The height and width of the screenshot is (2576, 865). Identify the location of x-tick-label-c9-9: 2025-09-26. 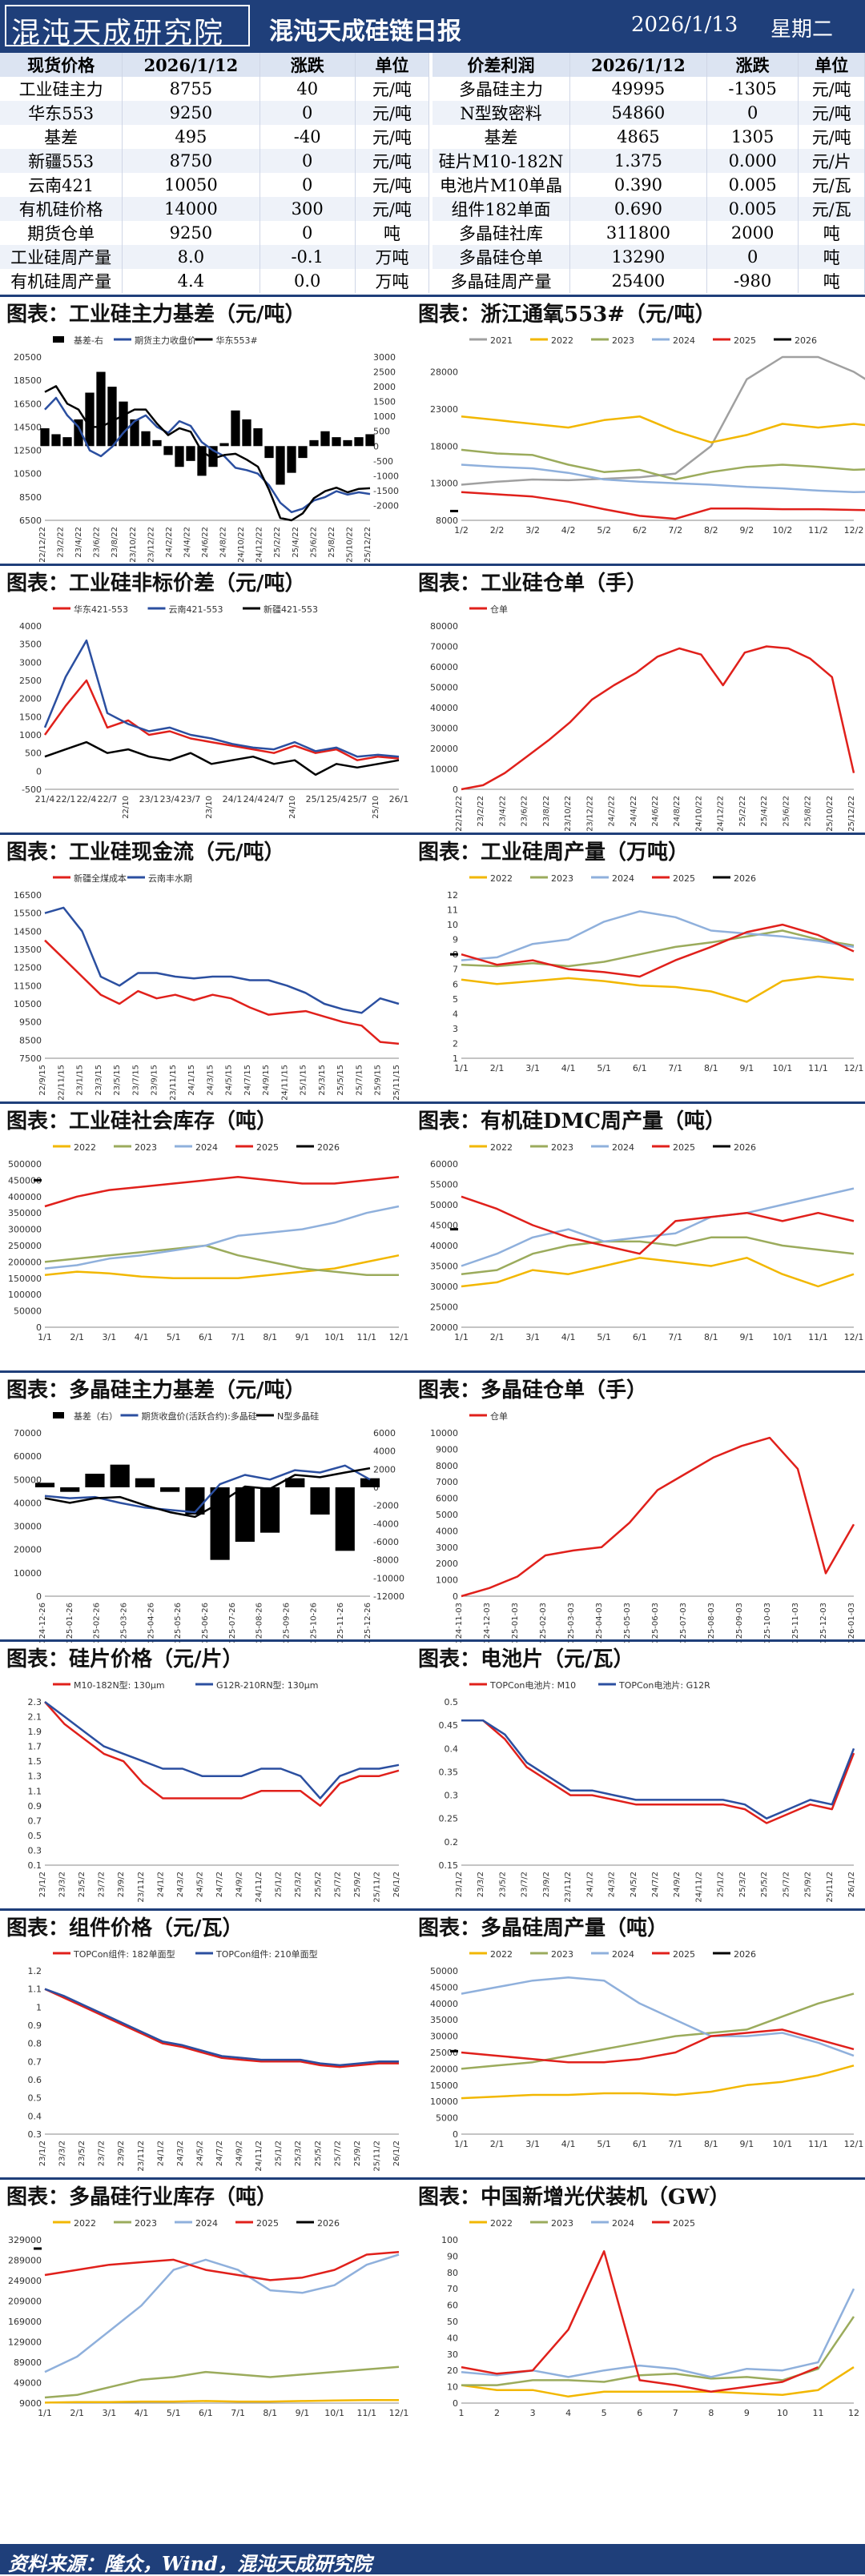
(287, 1623).